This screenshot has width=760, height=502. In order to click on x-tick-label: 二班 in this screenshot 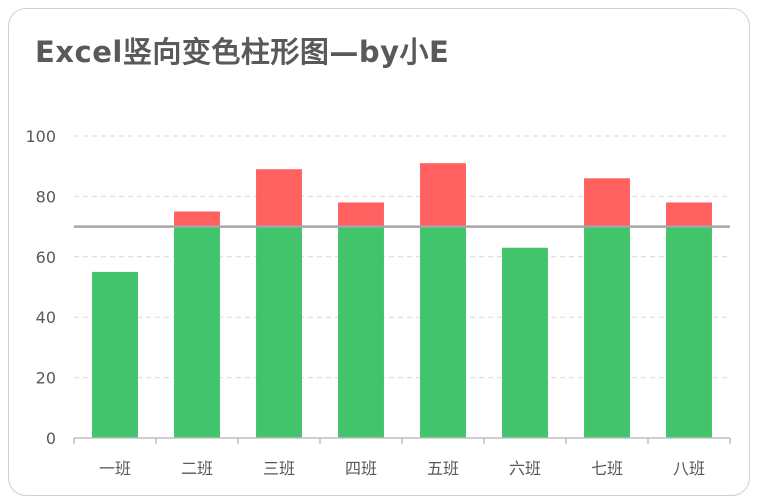, I will do `click(197, 468)`.